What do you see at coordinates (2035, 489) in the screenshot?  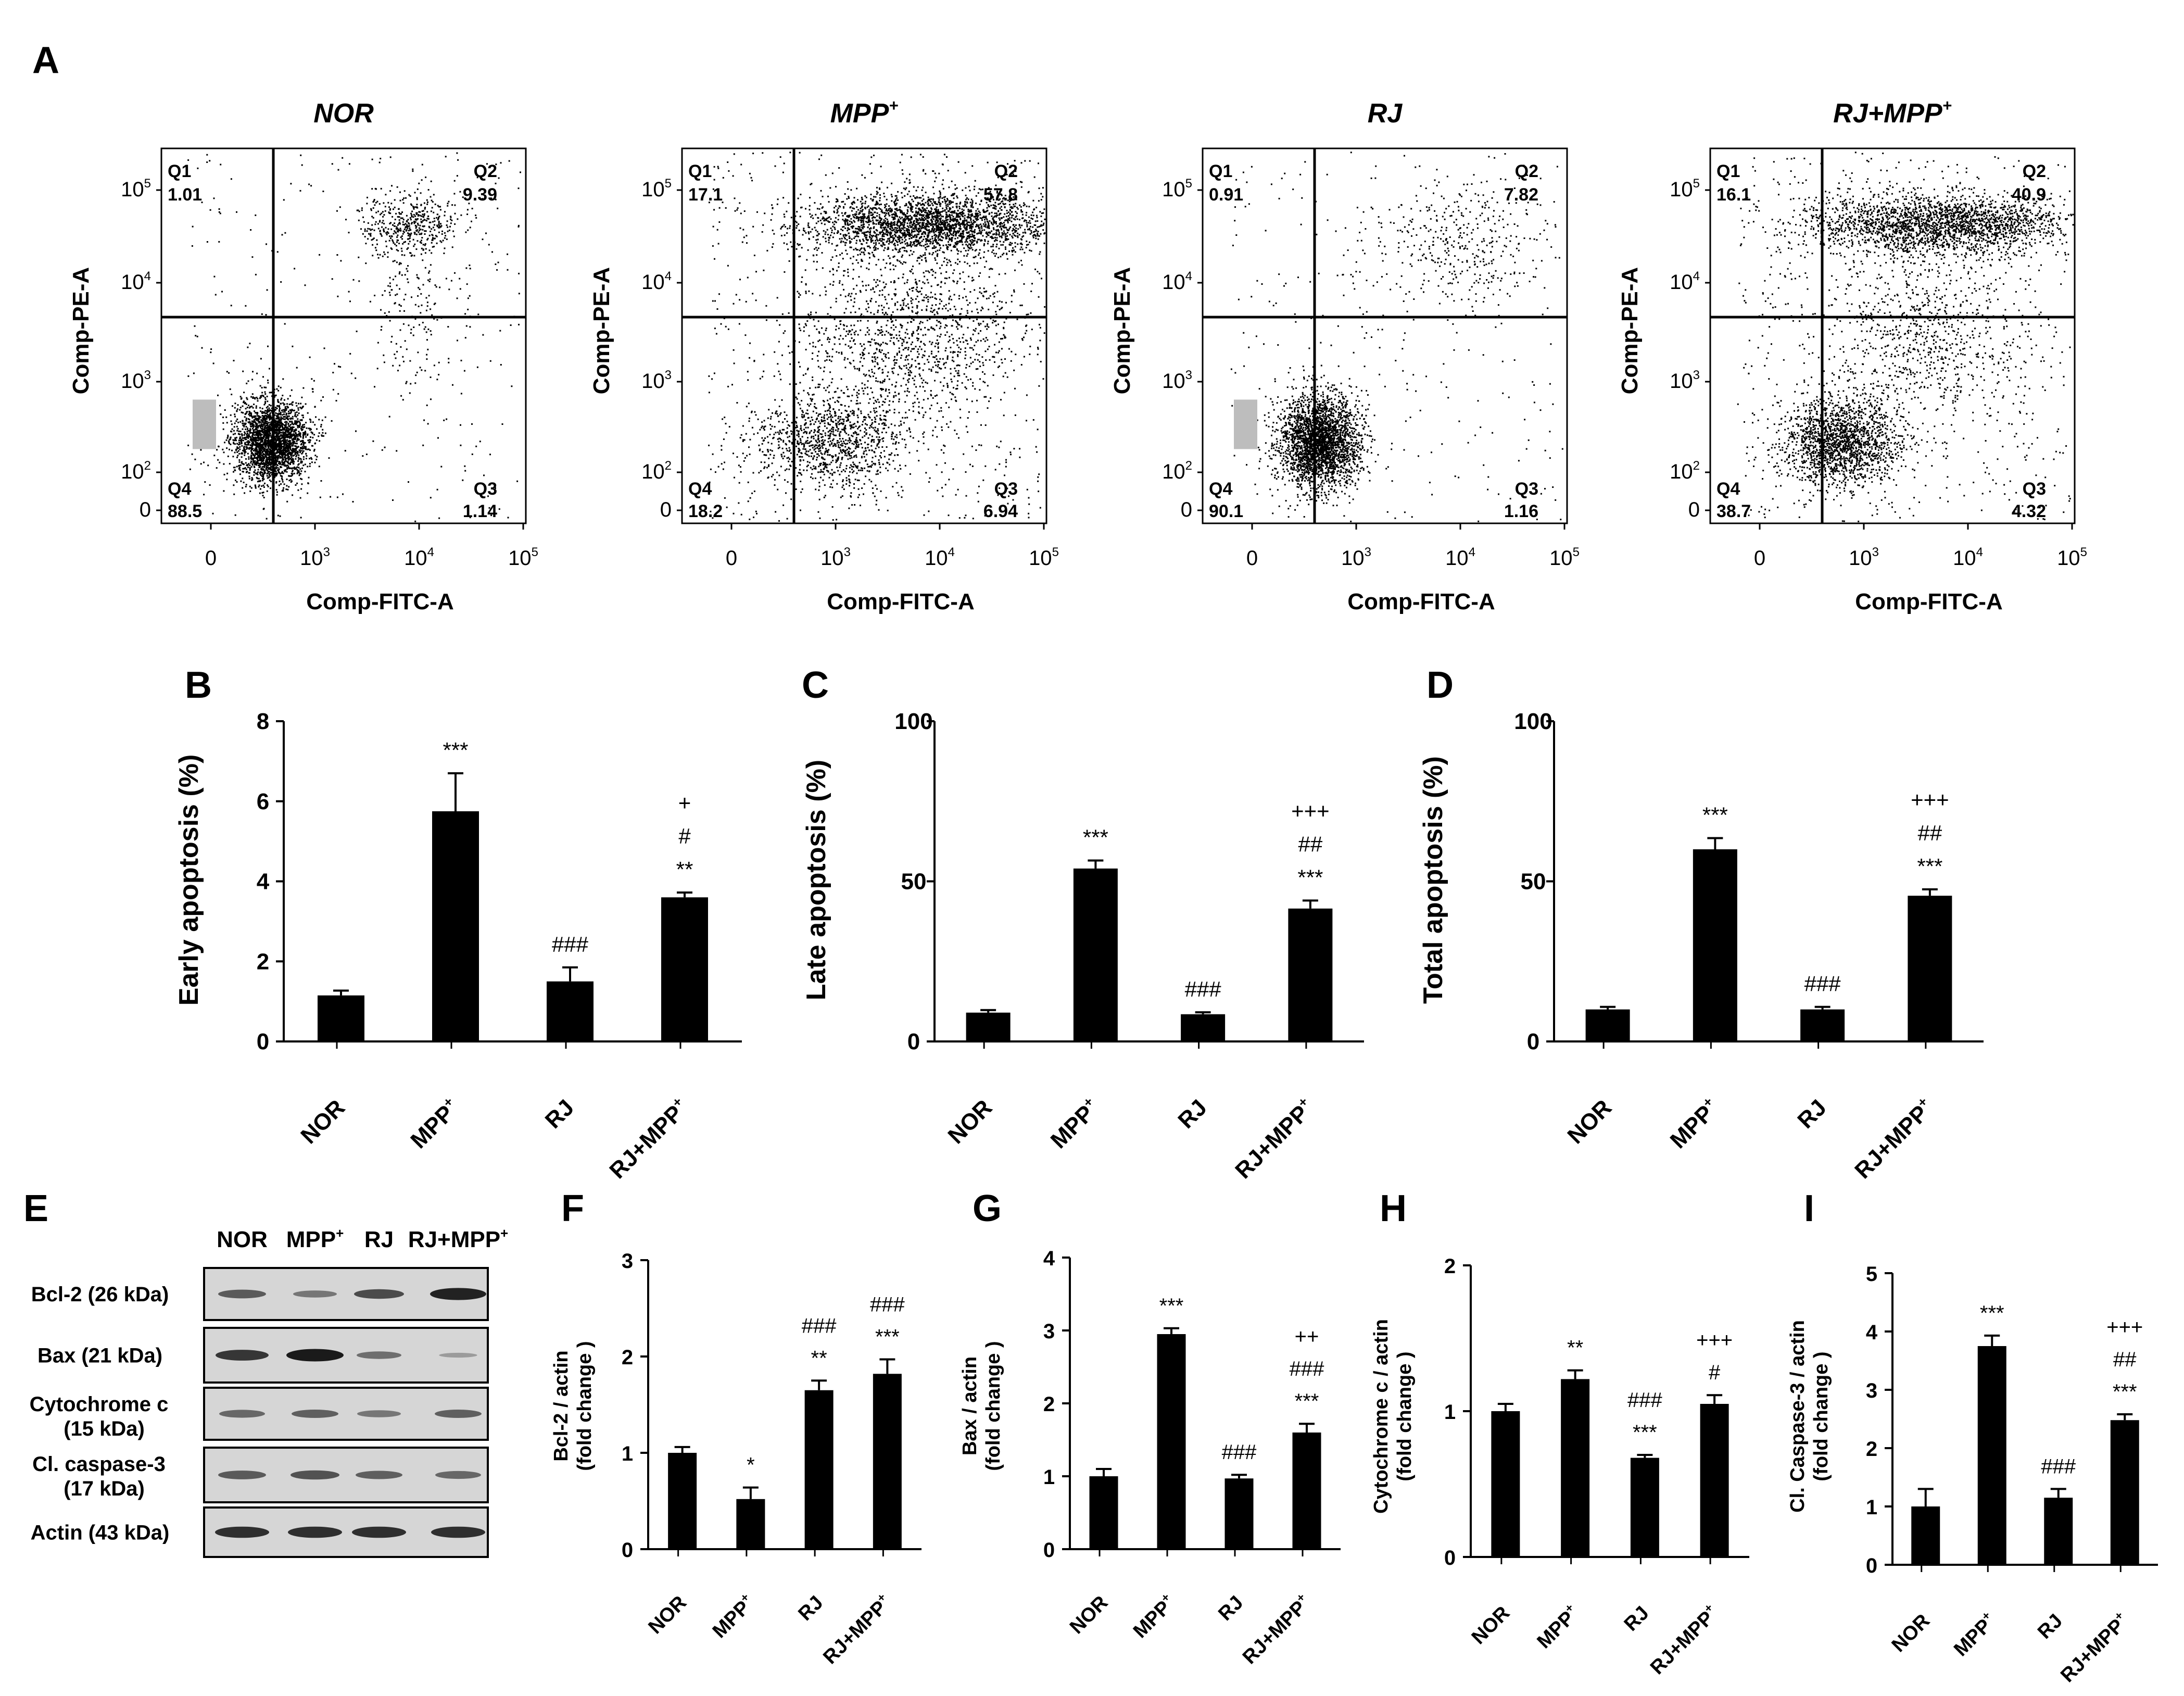 I see `quadrant-label: Q3` at bounding box center [2035, 489].